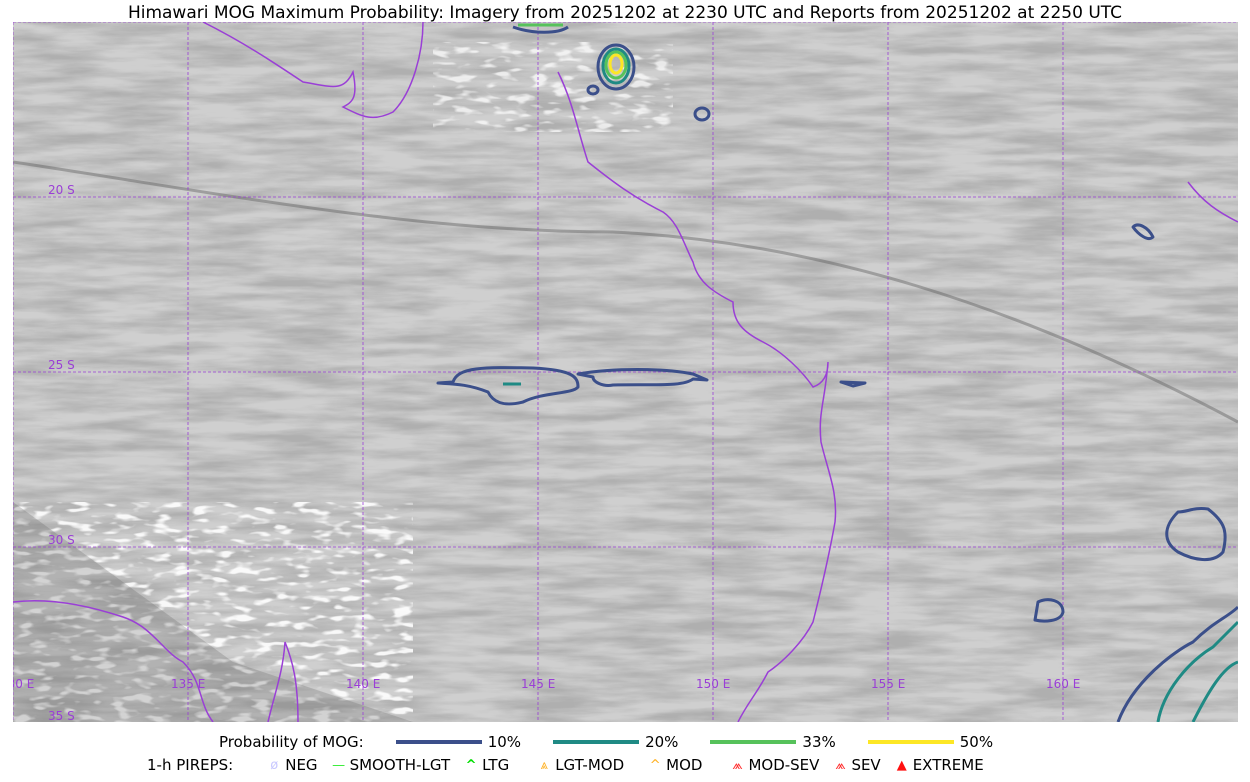 The width and height of the screenshot is (1250, 782). I want to click on probability-legend: Probability of MOG: 10% 20% 33% 50%, so click(734, 742).